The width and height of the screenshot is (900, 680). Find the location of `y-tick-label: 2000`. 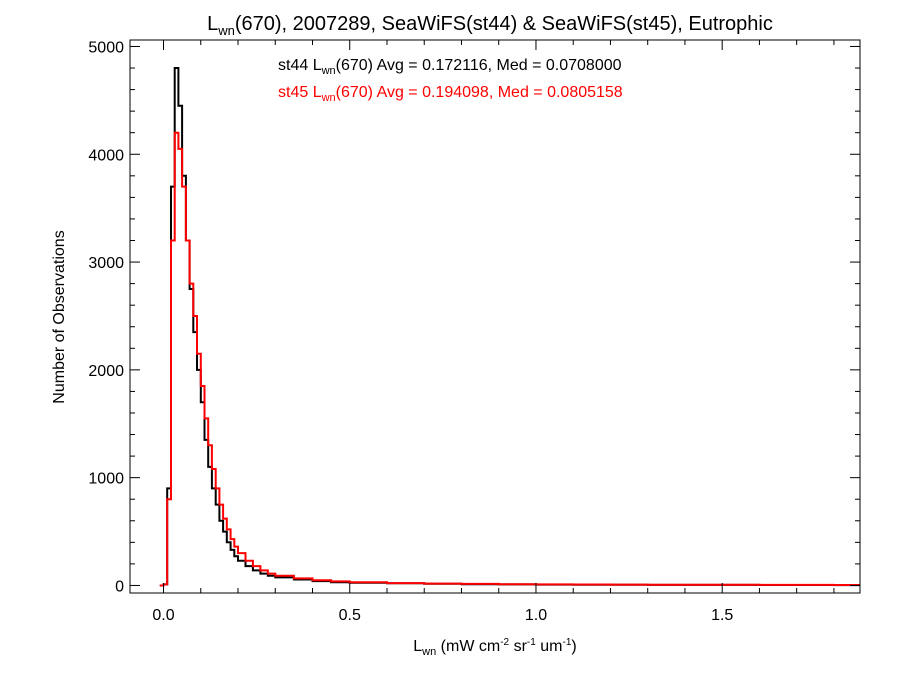

y-tick-label: 2000 is located at coordinates (106, 371).